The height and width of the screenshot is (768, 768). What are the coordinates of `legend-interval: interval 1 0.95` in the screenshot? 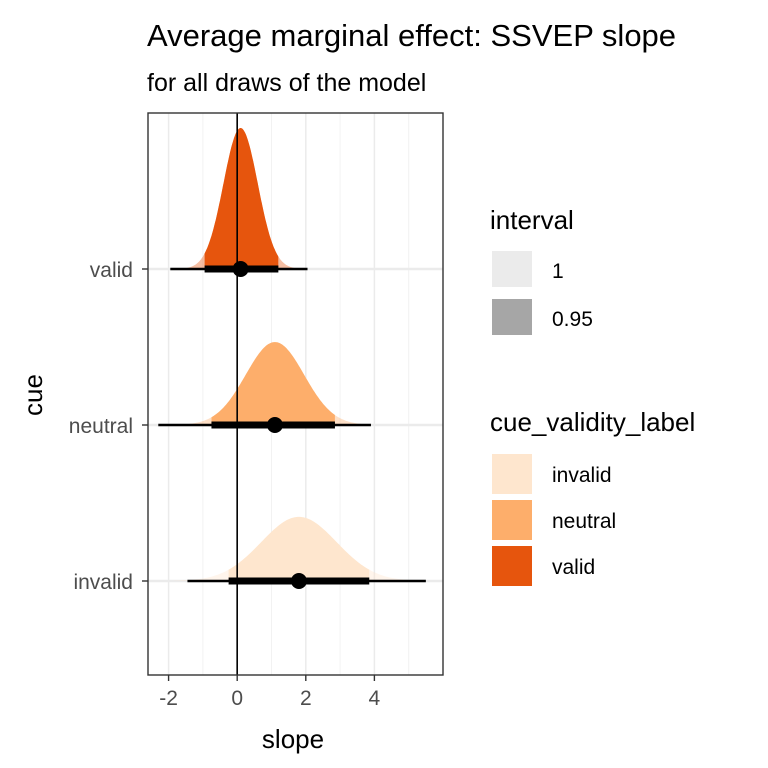 It's located at (541, 270).